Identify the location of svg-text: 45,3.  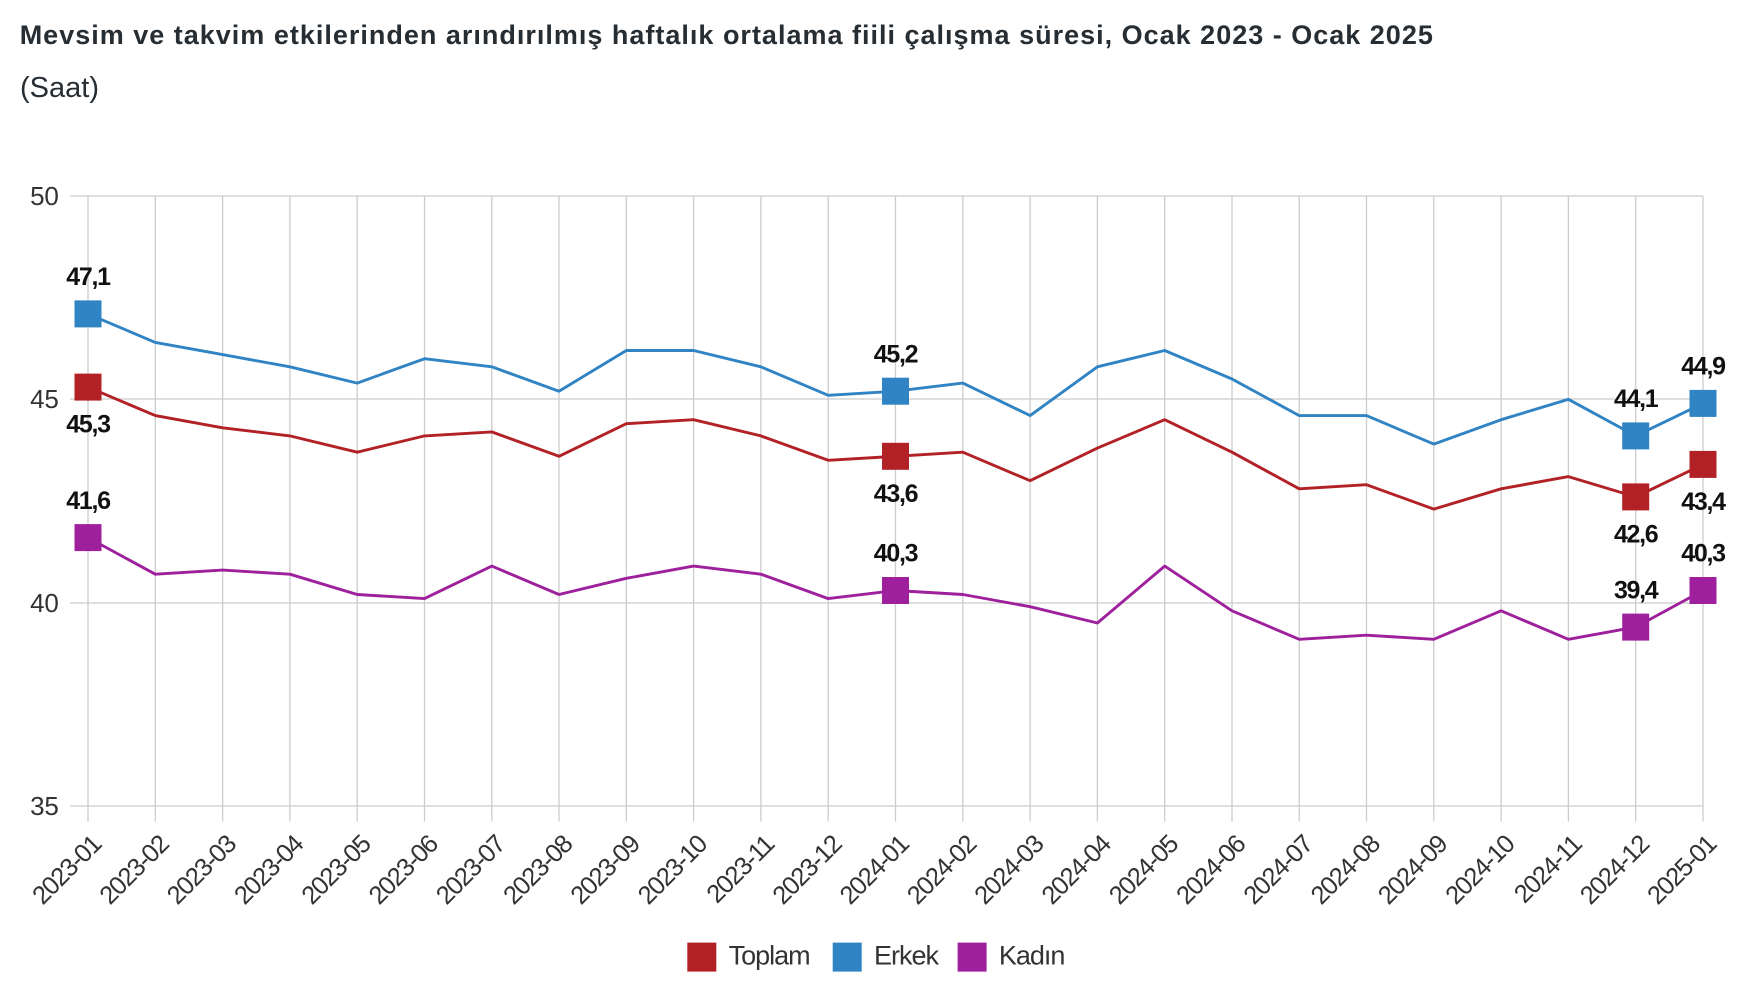
(88, 425).